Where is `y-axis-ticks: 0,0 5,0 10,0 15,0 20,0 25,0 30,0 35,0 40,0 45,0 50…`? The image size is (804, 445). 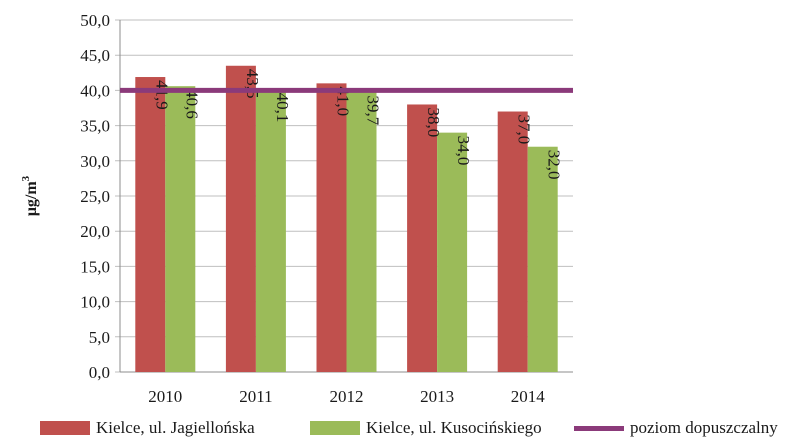
y-axis-ticks: 0,0 5,0 10,0 15,0 20,0 25,0 30,0 35,0 40,0 45,0 50… is located at coordinates (95, 196).